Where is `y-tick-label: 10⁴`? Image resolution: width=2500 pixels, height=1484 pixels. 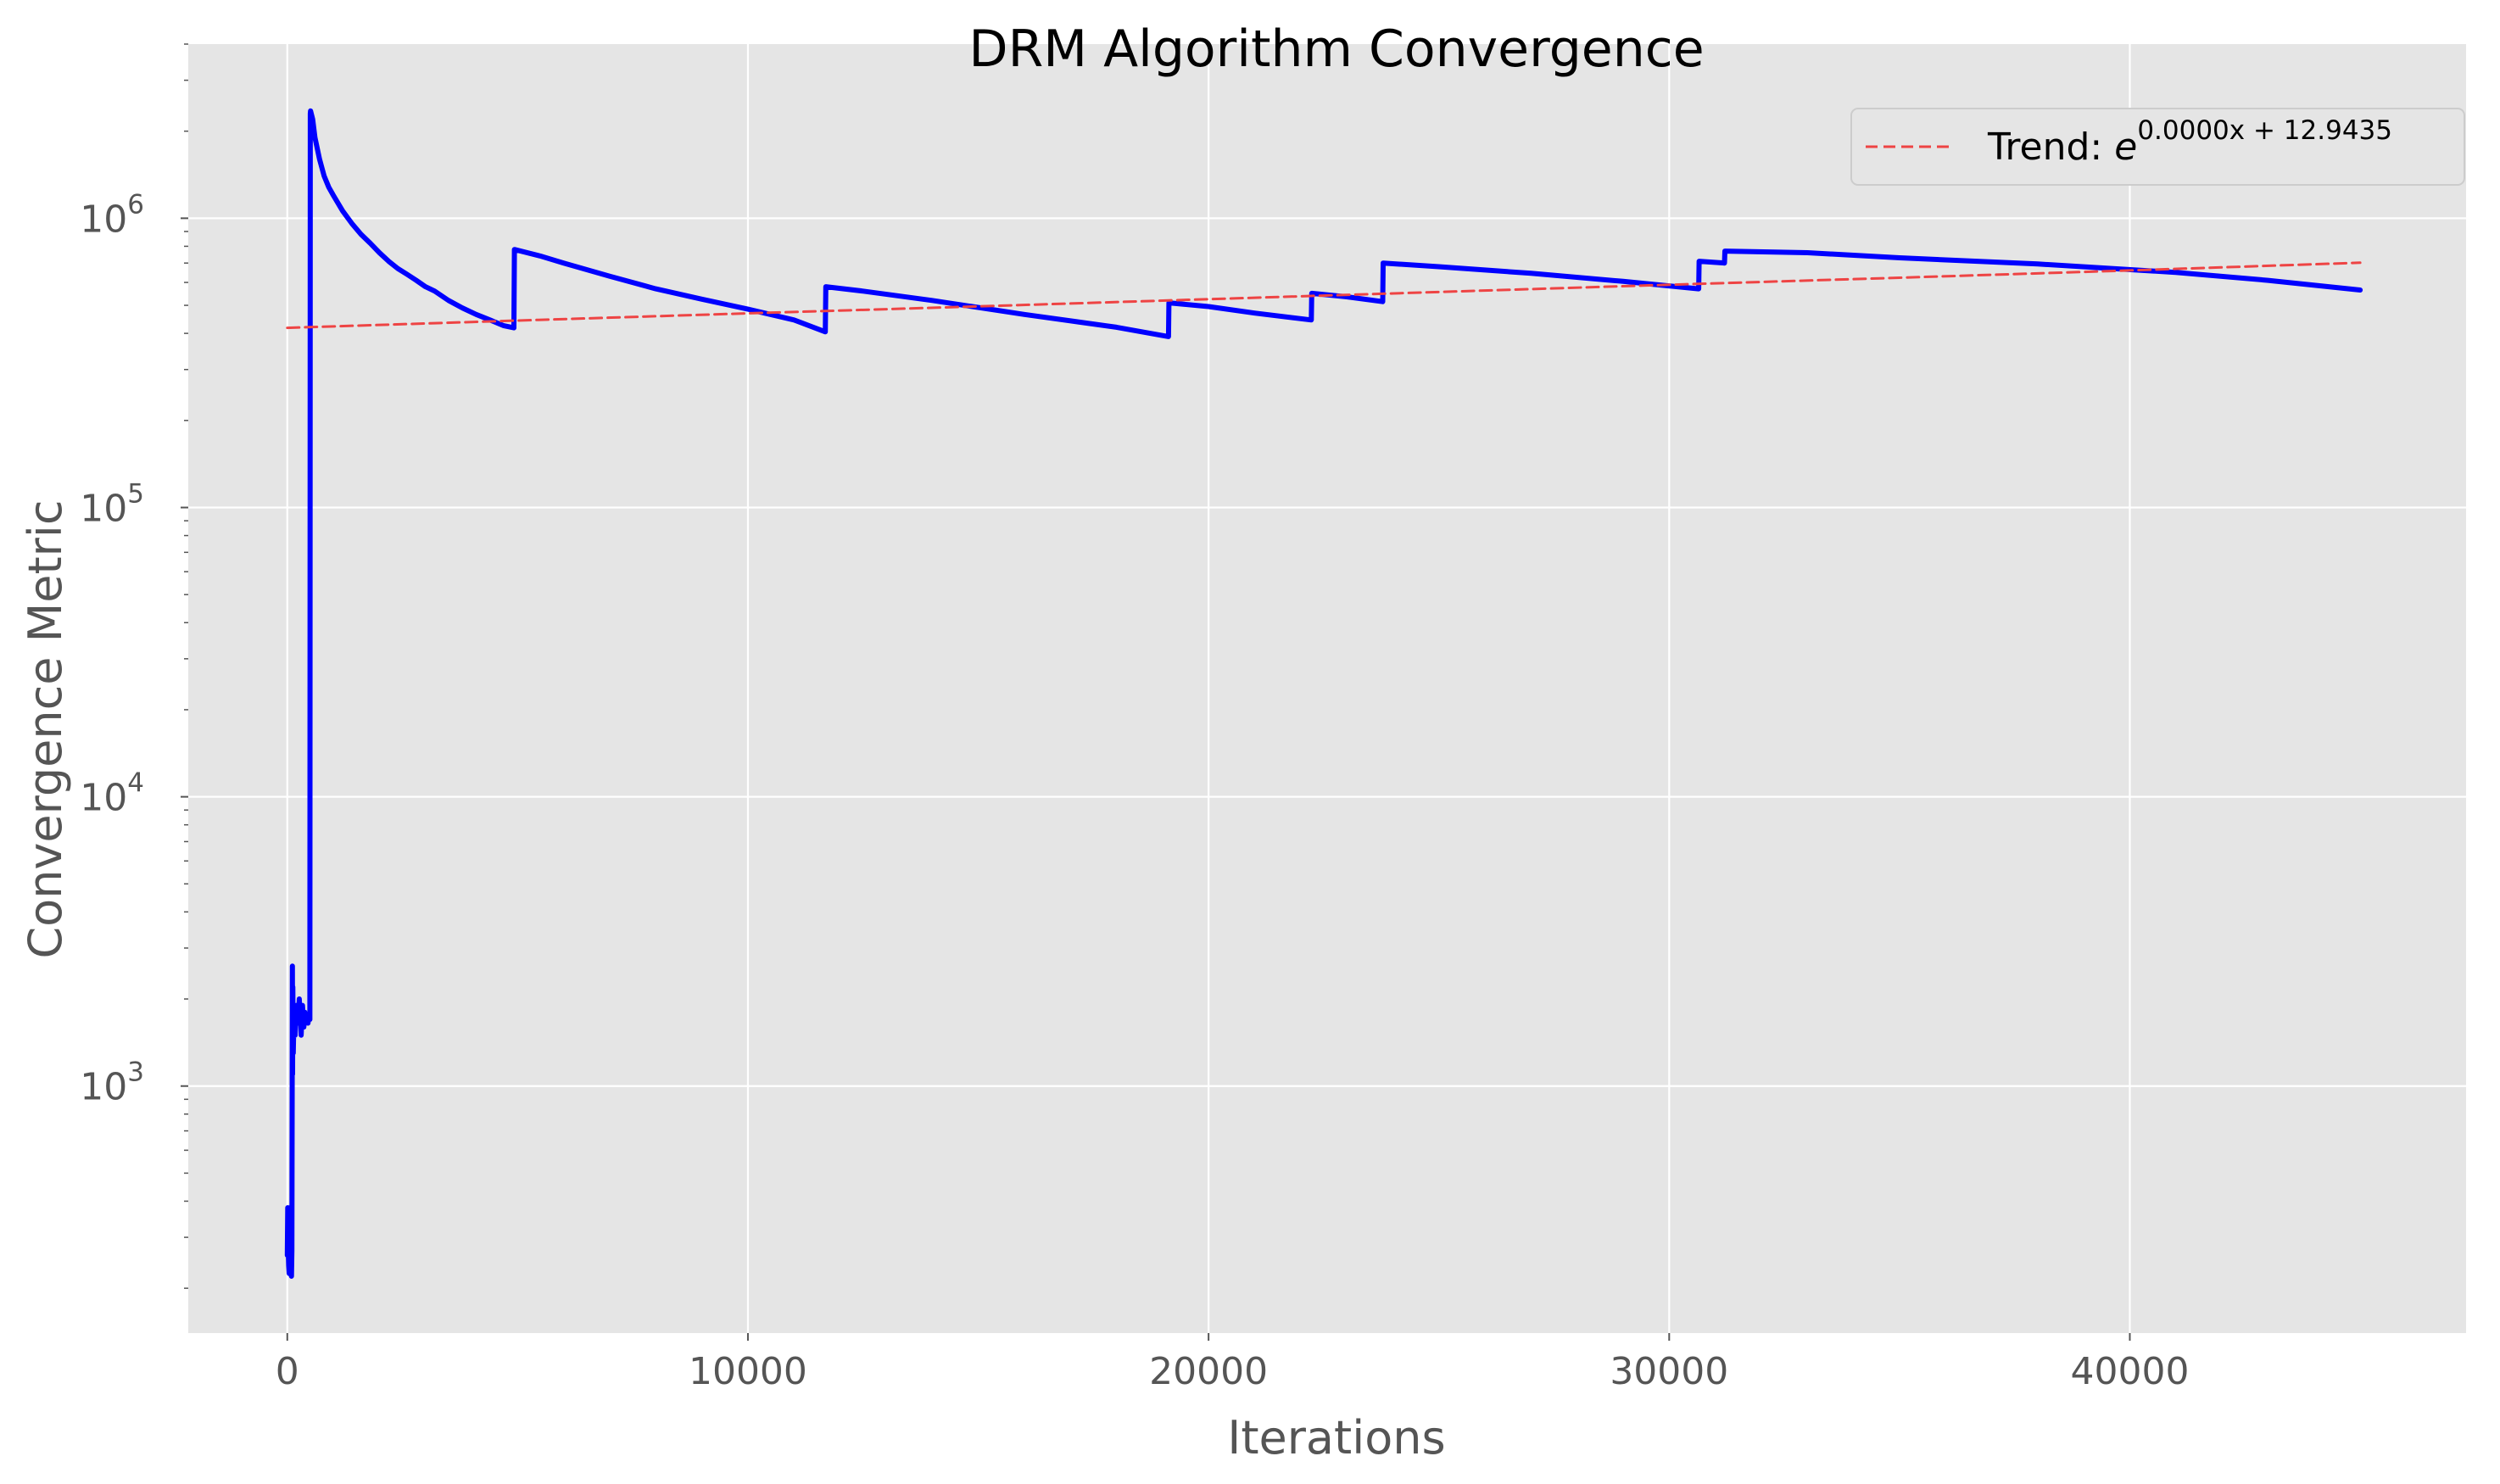 y-tick-label: 10⁴ is located at coordinates (112, 794).